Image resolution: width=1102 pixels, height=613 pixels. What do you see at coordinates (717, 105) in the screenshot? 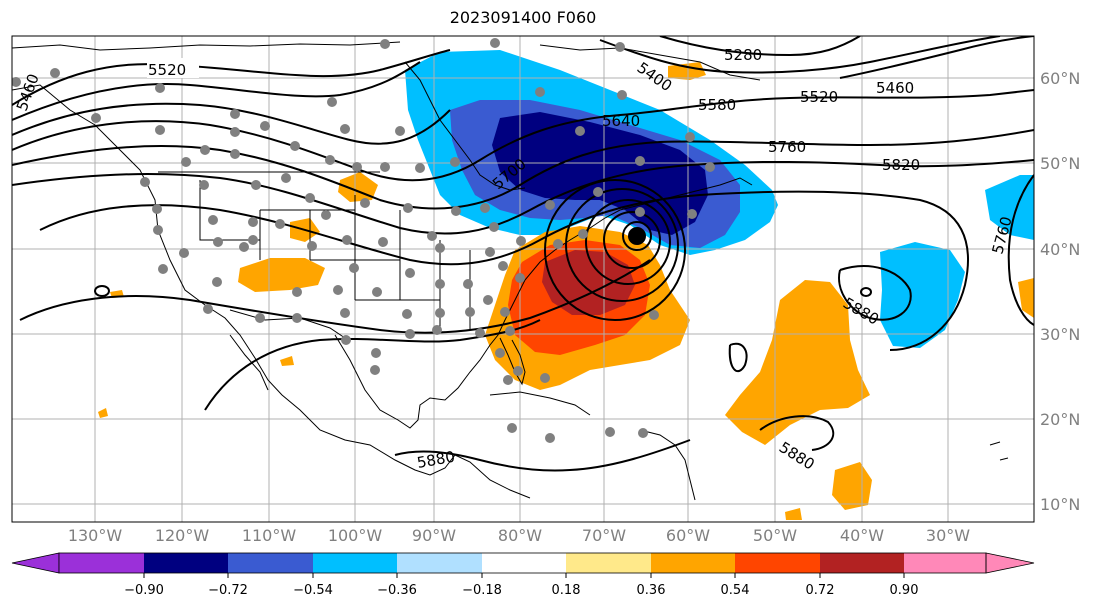
I see `contour-label: 5580` at bounding box center [717, 105].